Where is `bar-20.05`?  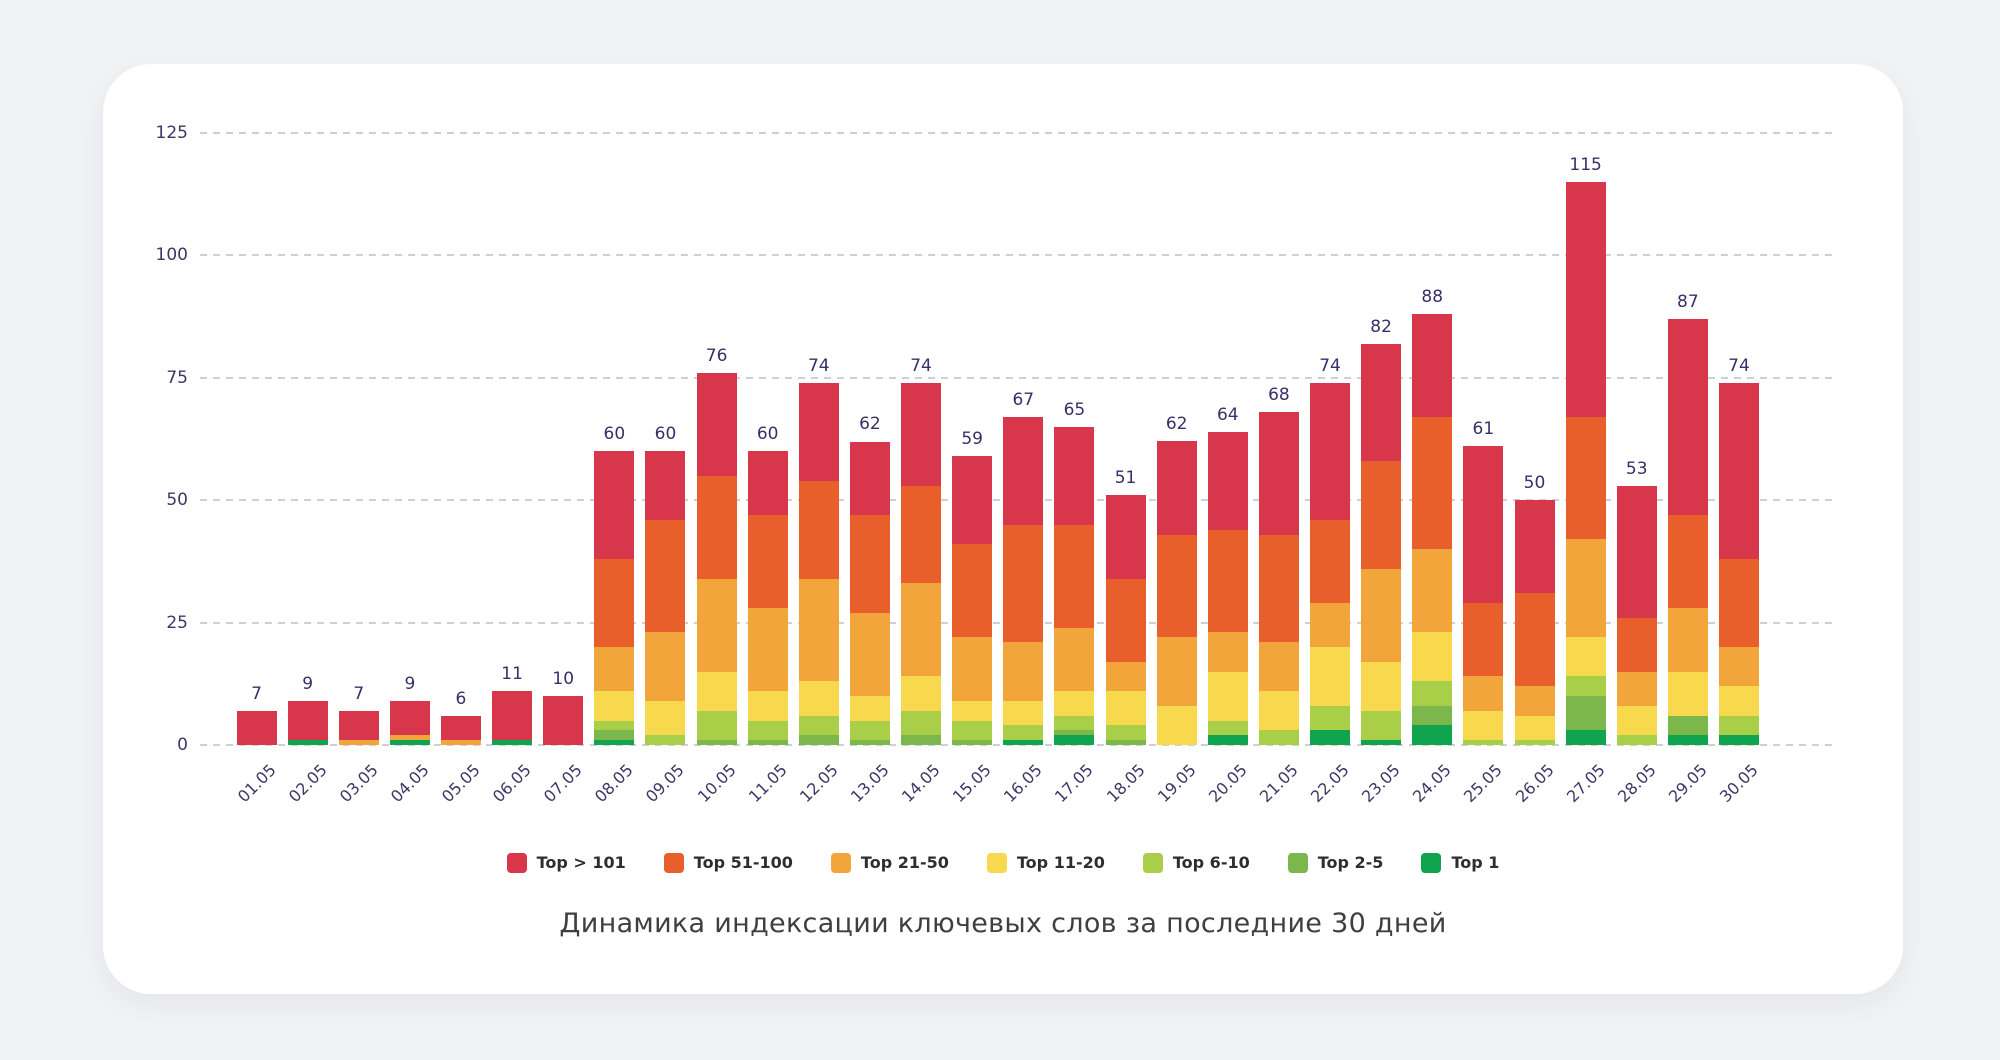
bar-20.05 is located at coordinates (1227, 588).